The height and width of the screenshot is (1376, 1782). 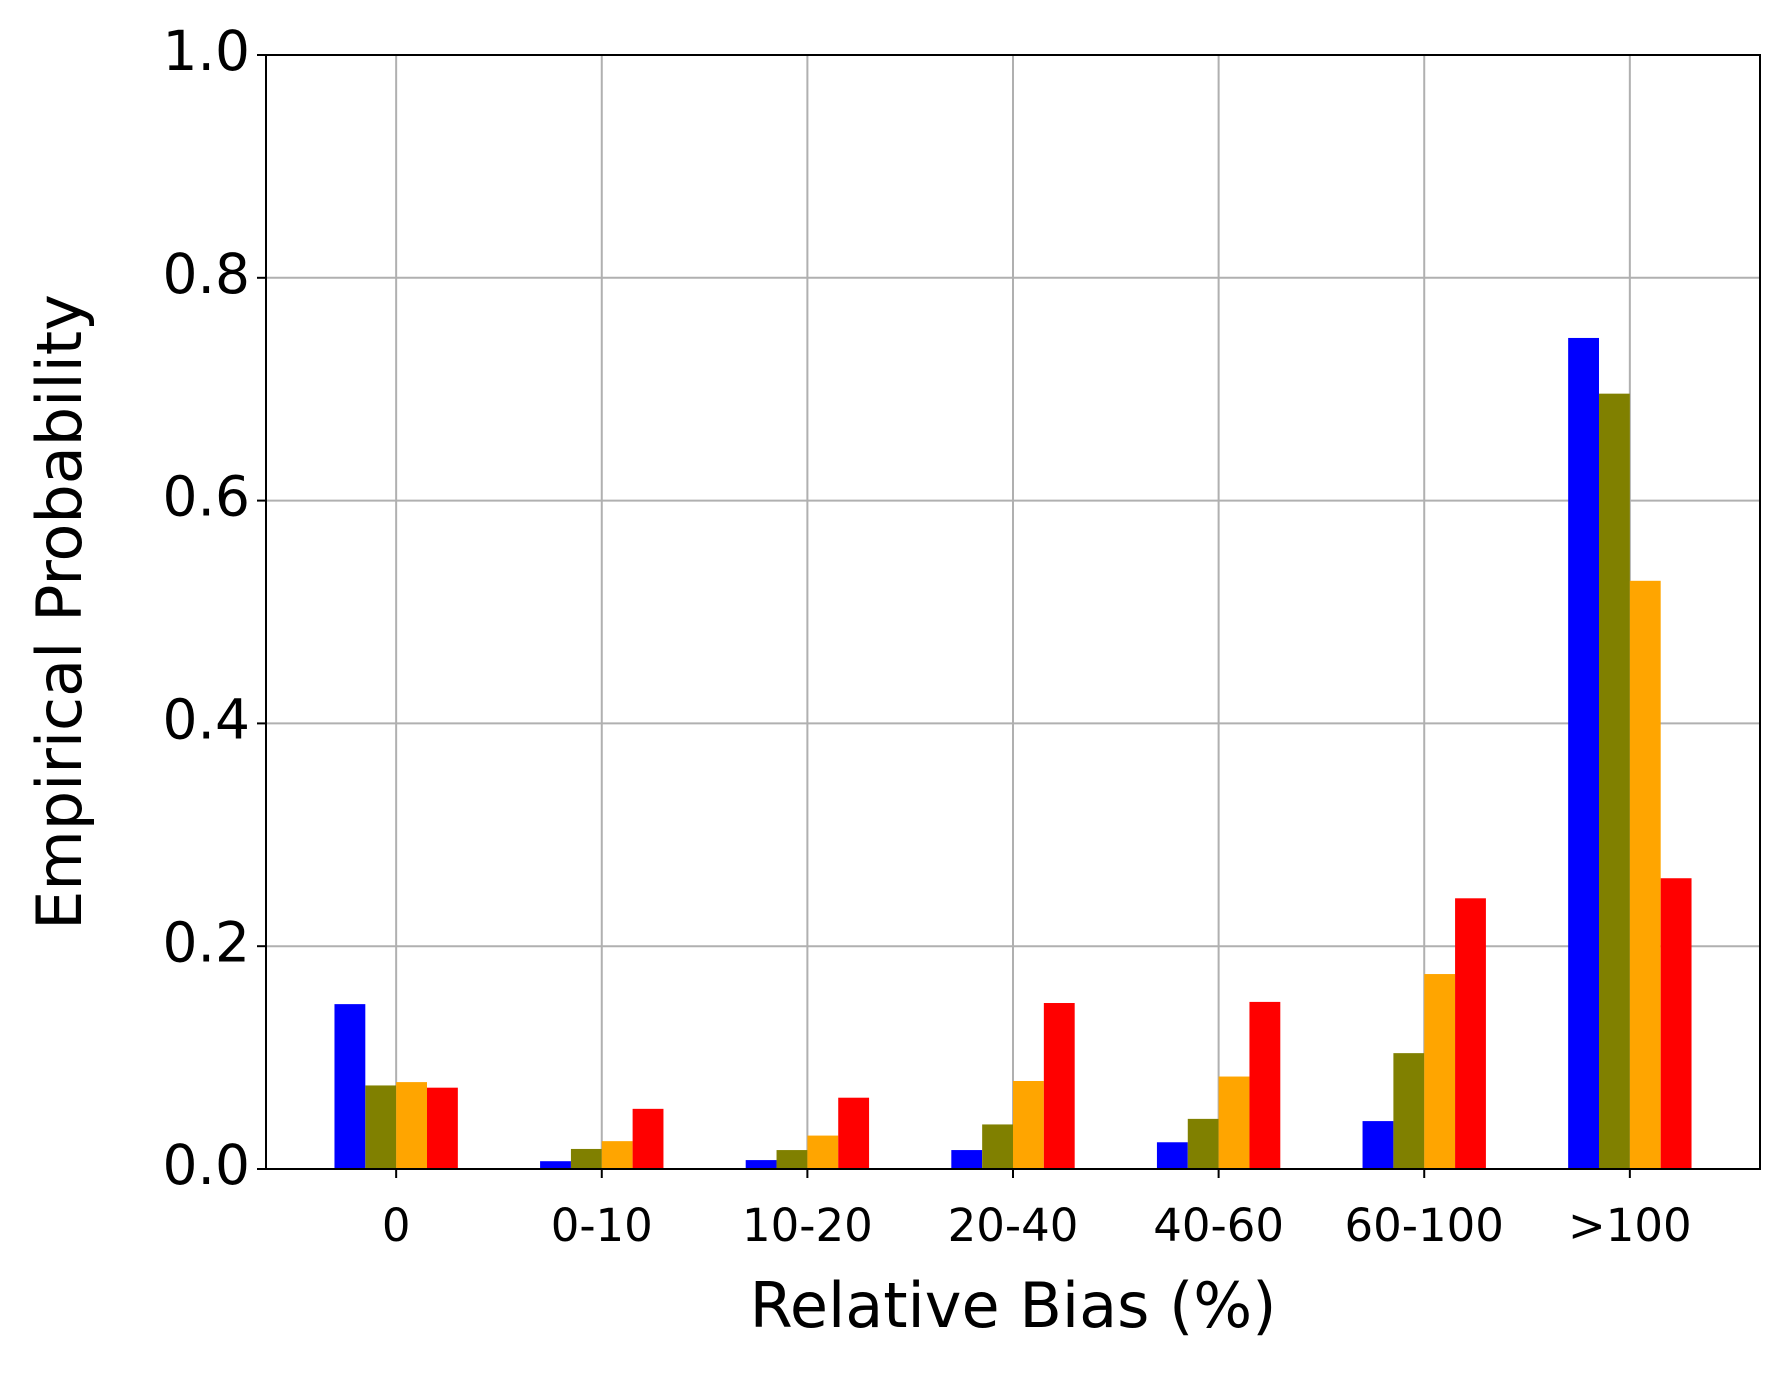 I want to click on x-tick-label: >100, so click(x=1630, y=1225).